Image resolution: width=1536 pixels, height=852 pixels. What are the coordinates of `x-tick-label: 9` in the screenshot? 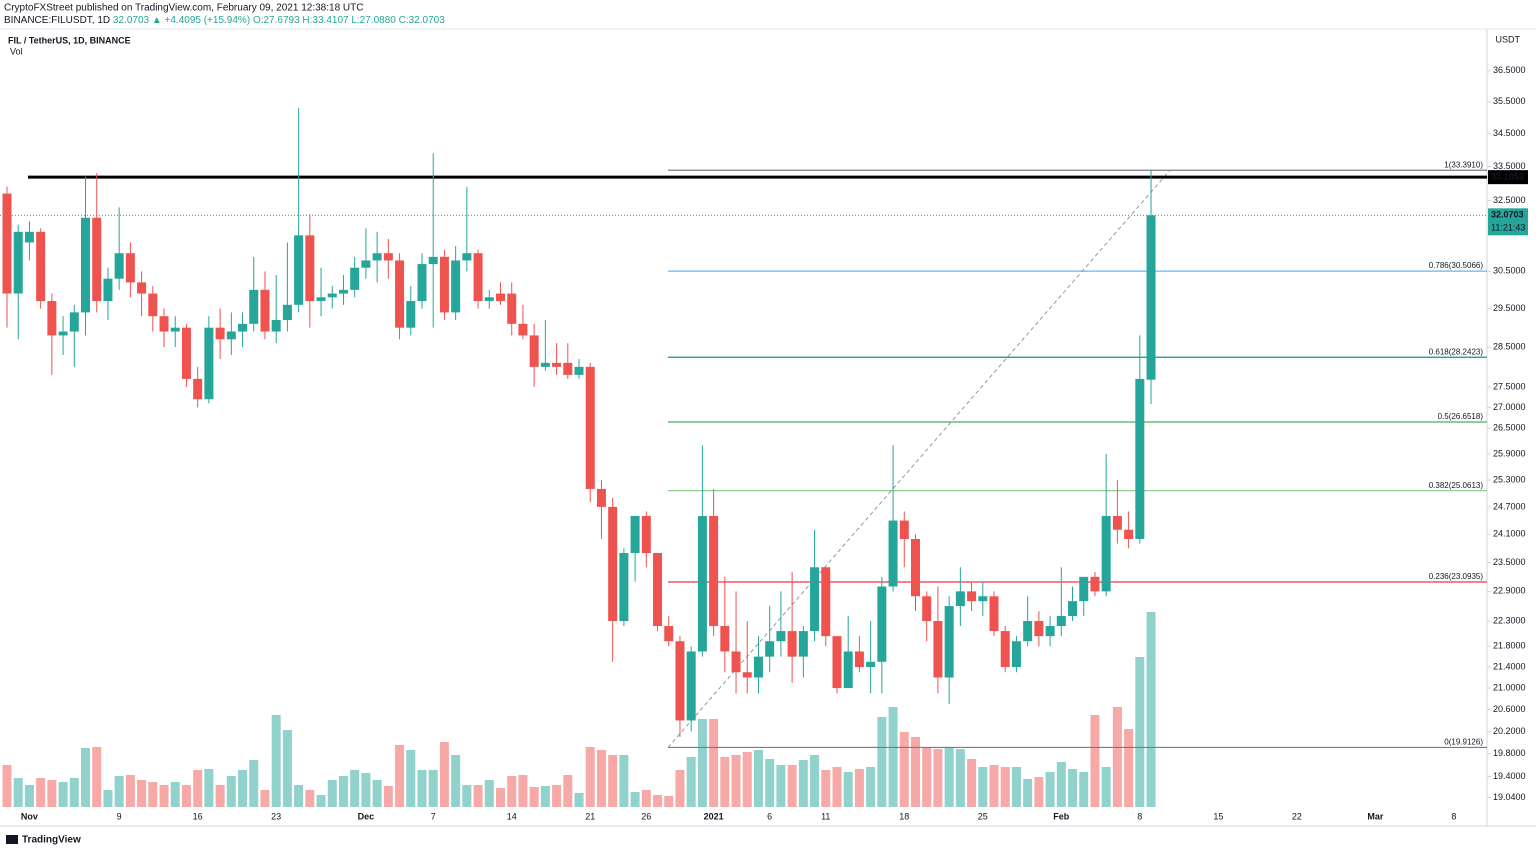 It's located at (119, 816).